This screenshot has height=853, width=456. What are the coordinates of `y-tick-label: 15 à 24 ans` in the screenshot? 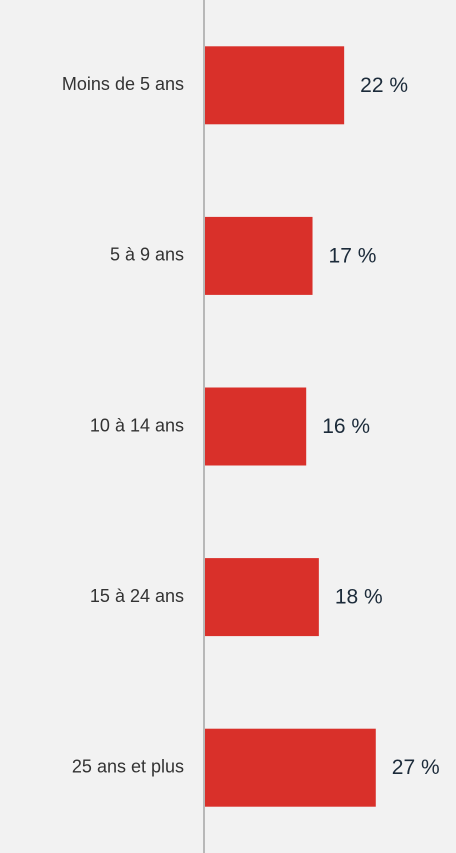 It's located at (137, 596).